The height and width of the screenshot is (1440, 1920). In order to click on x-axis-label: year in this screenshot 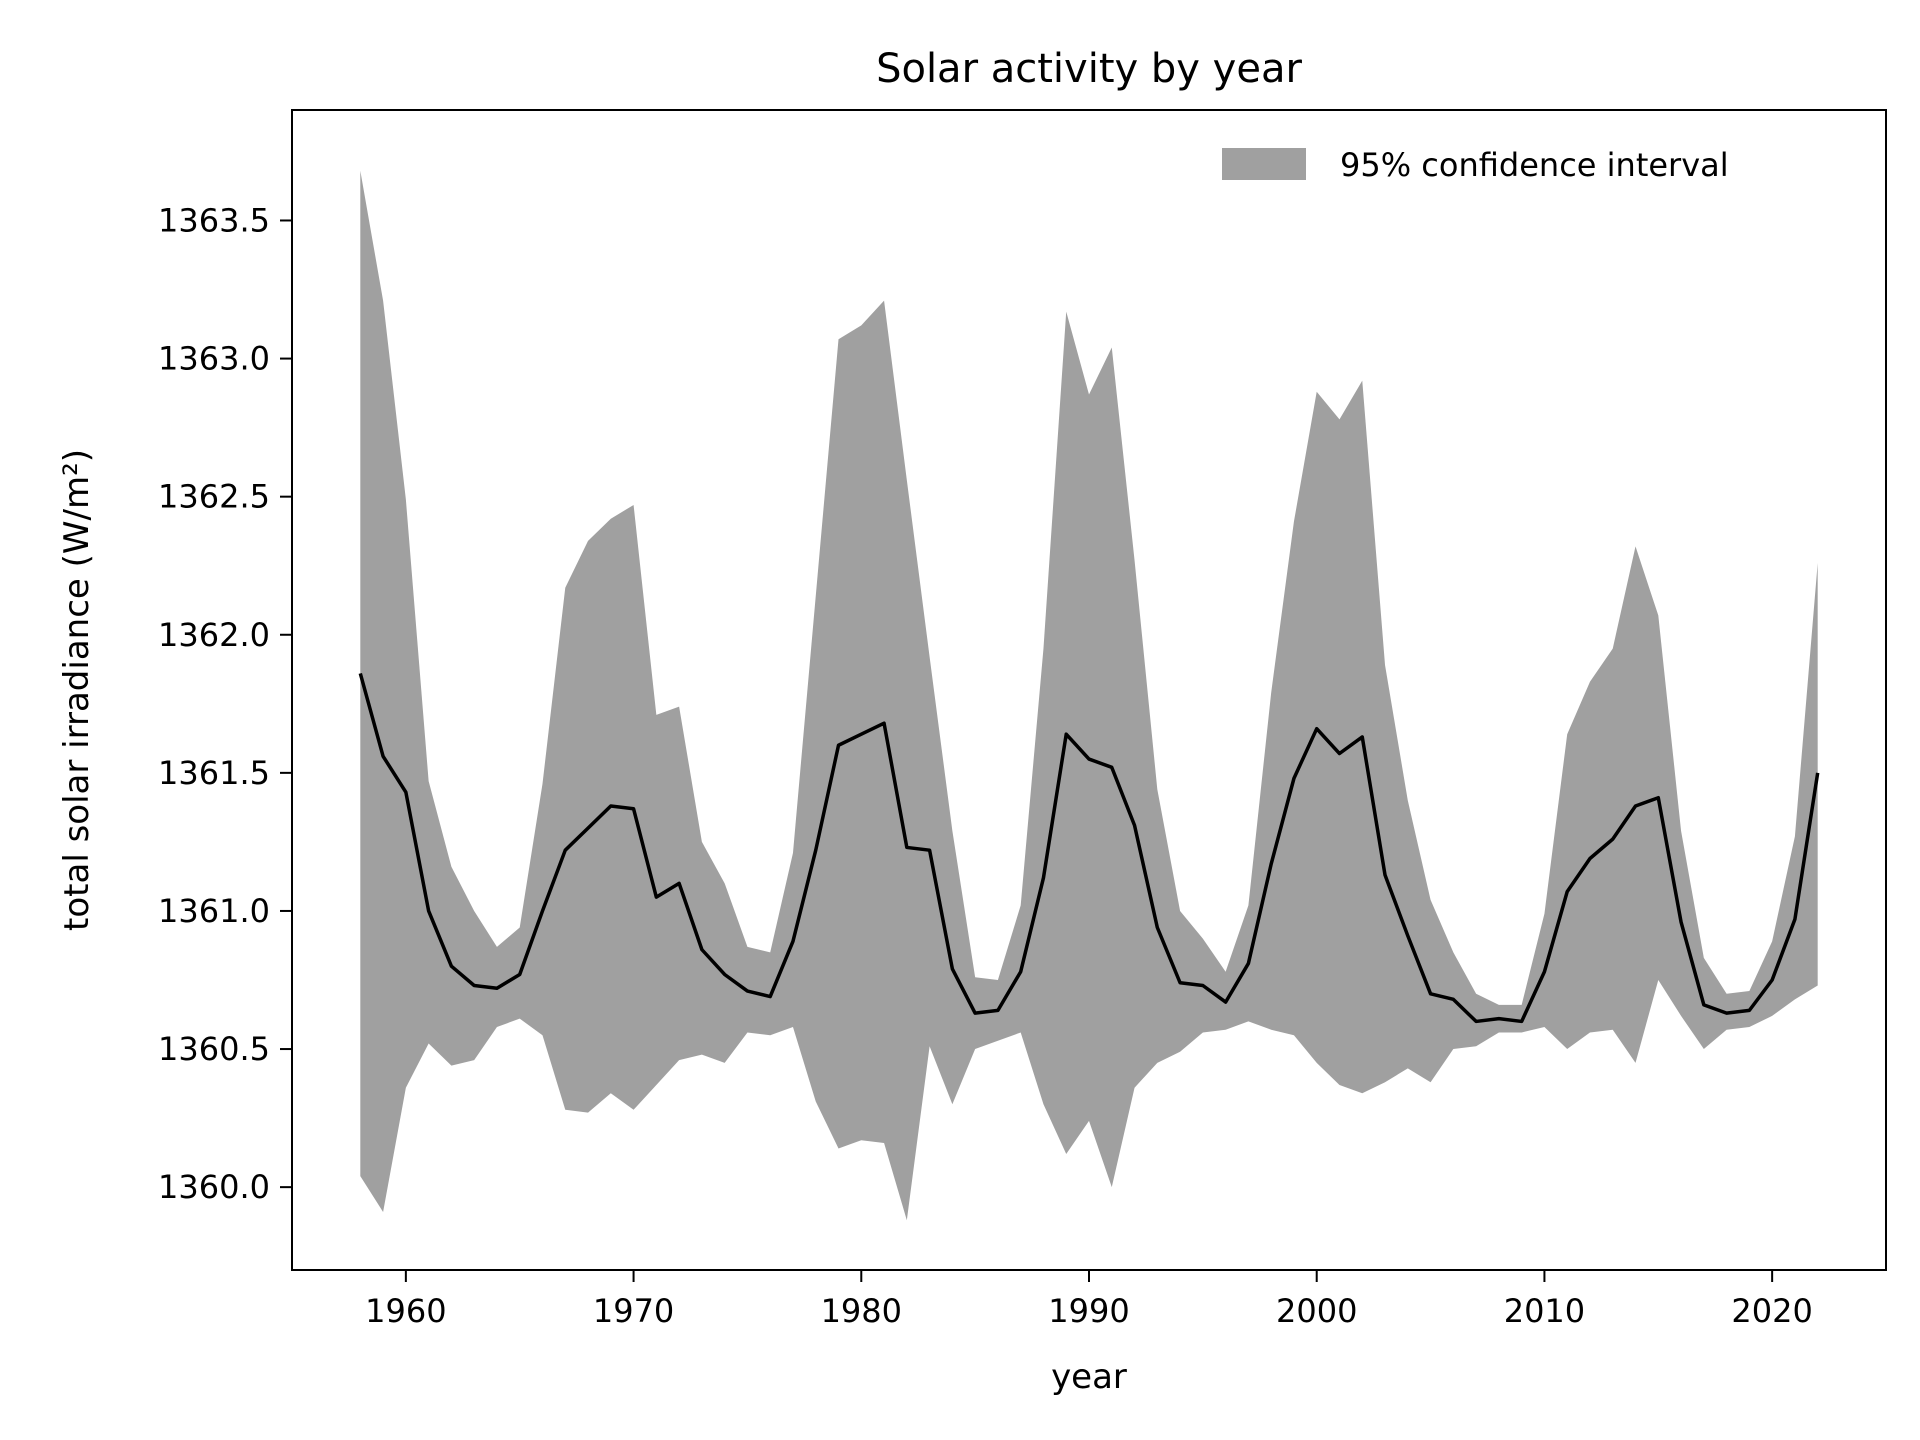, I will do `click(1089, 1377)`.